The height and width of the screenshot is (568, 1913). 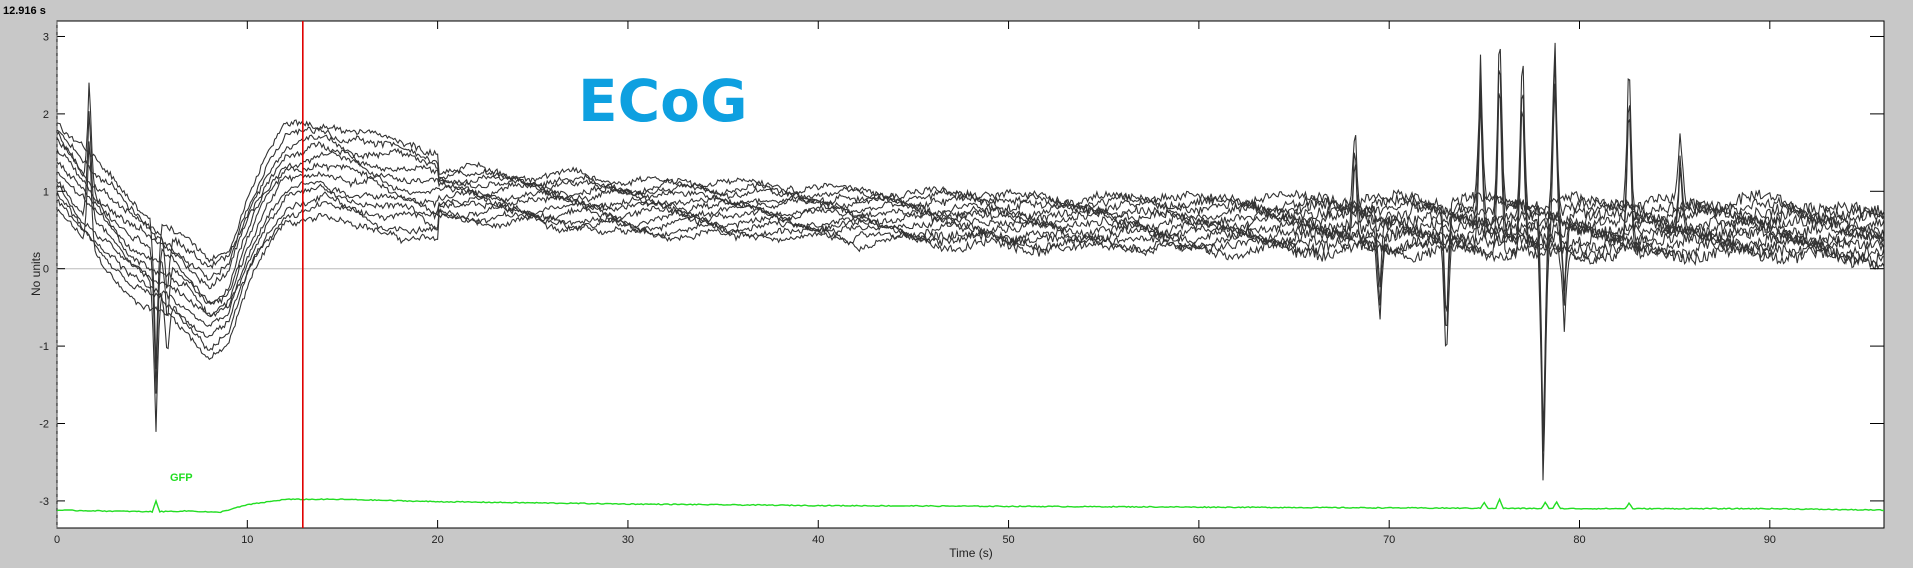 What do you see at coordinates (663, 101) in the screenshot?
I see `chart-title: ECoG` at bounding box center [663, 101].